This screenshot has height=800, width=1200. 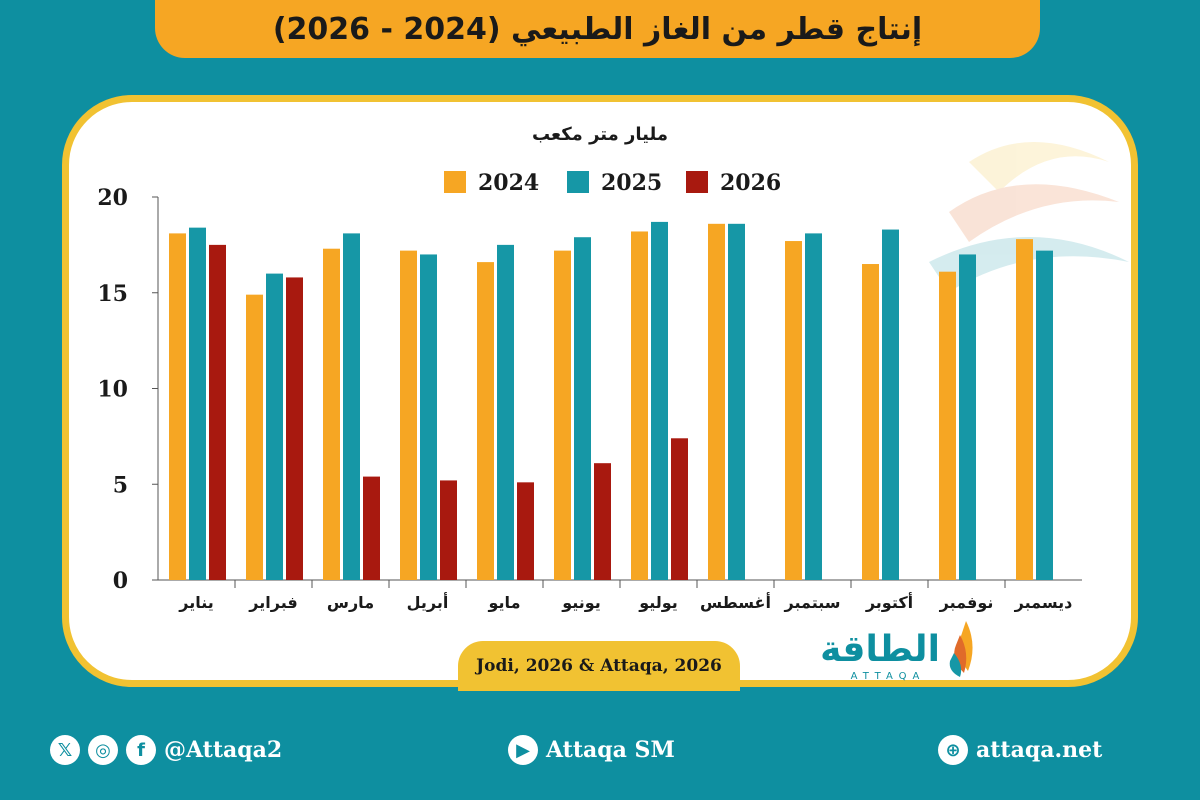 I want to click on youtube-channel: Attaqa SM, so click(x=610, y=750).